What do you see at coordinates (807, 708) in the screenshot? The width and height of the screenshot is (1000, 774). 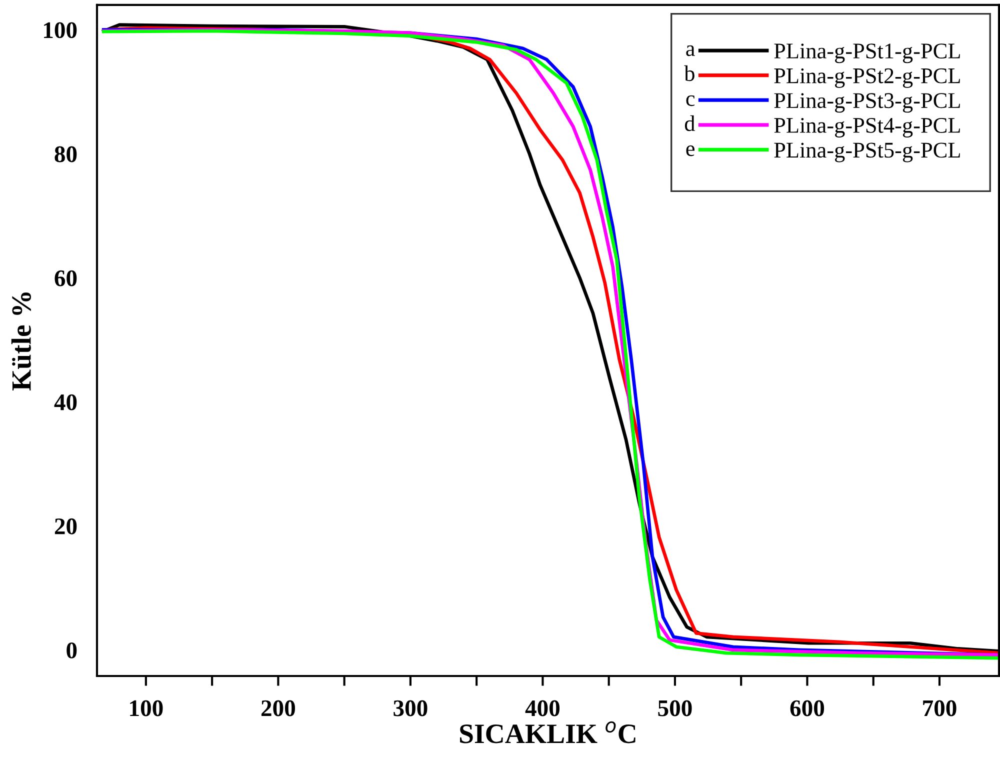 I see `x-tick-label: 600` at bounding box center [807, 708].